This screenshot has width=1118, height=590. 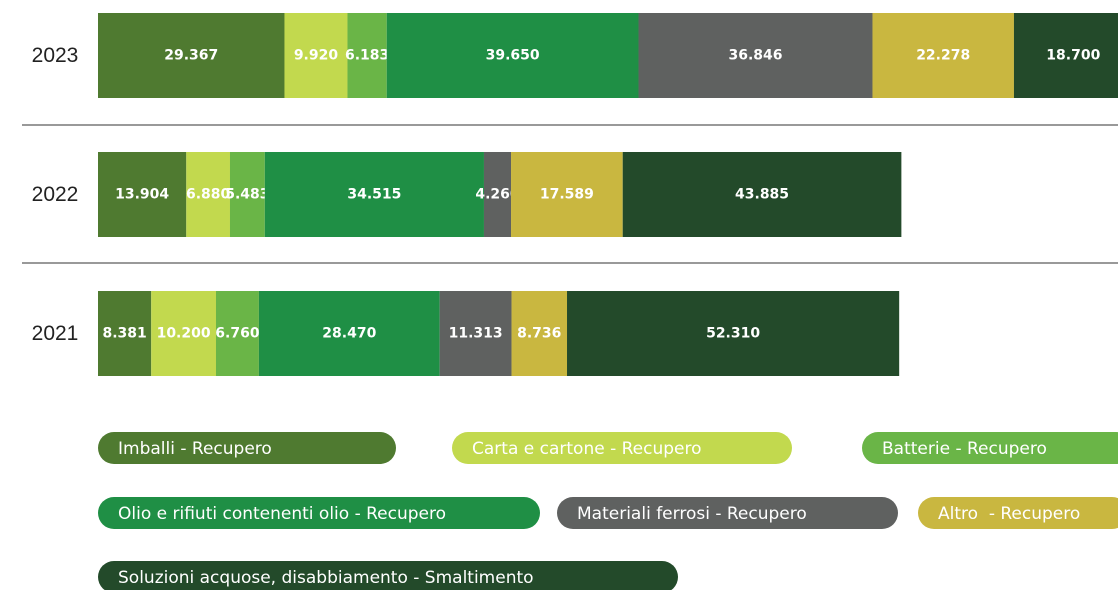 I want to click on data-label: 28.470, so click(x=349, y=334).